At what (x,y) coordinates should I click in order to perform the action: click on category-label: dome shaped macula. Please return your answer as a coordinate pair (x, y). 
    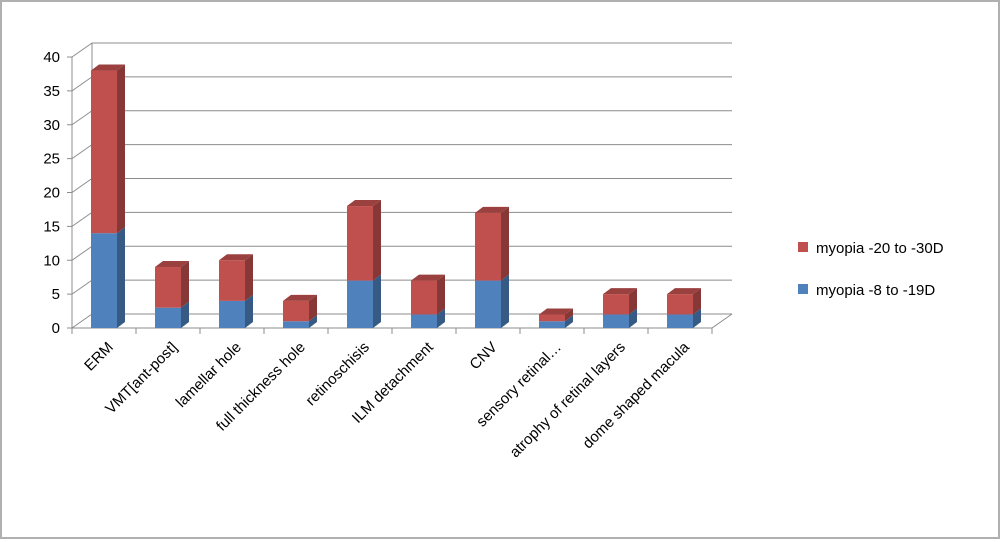
    Looking at the image, I should click on (636, 395).